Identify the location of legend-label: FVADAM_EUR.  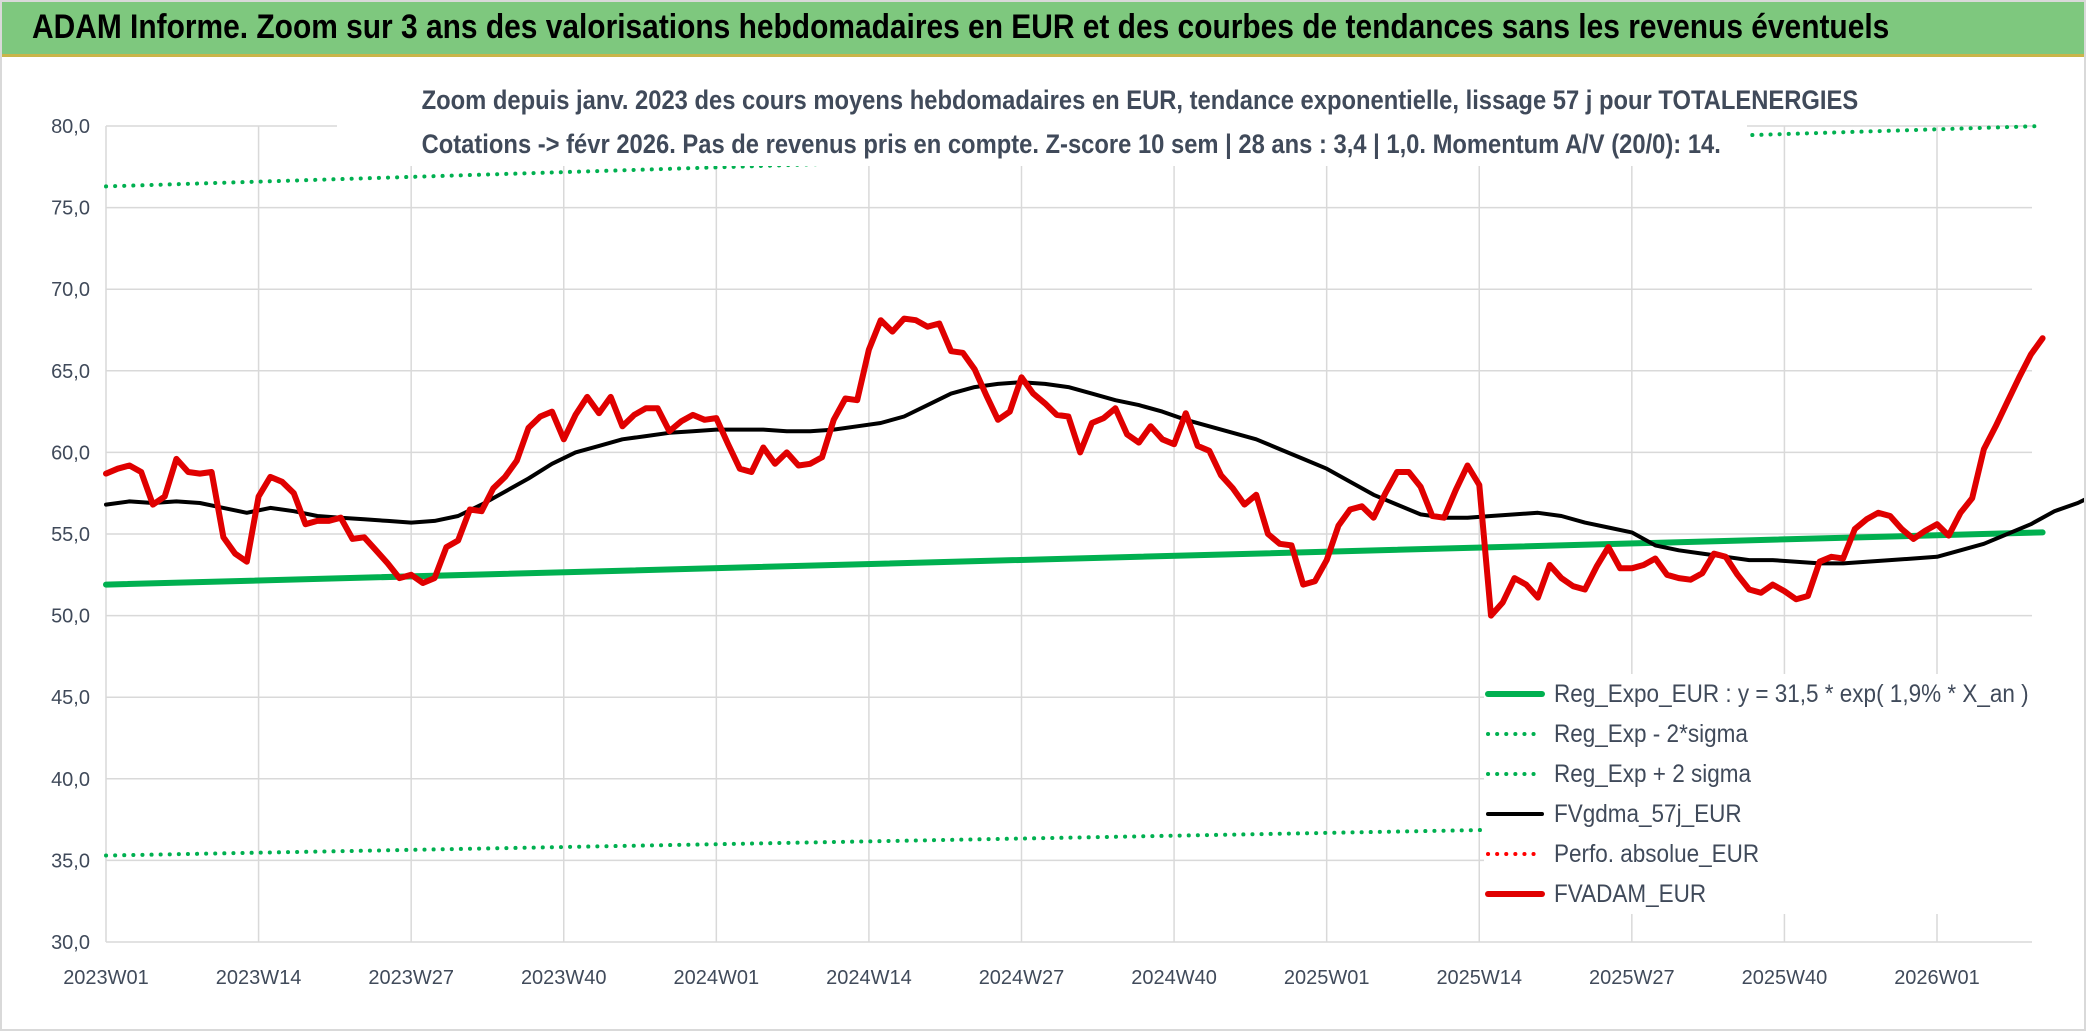
(1630, 893).